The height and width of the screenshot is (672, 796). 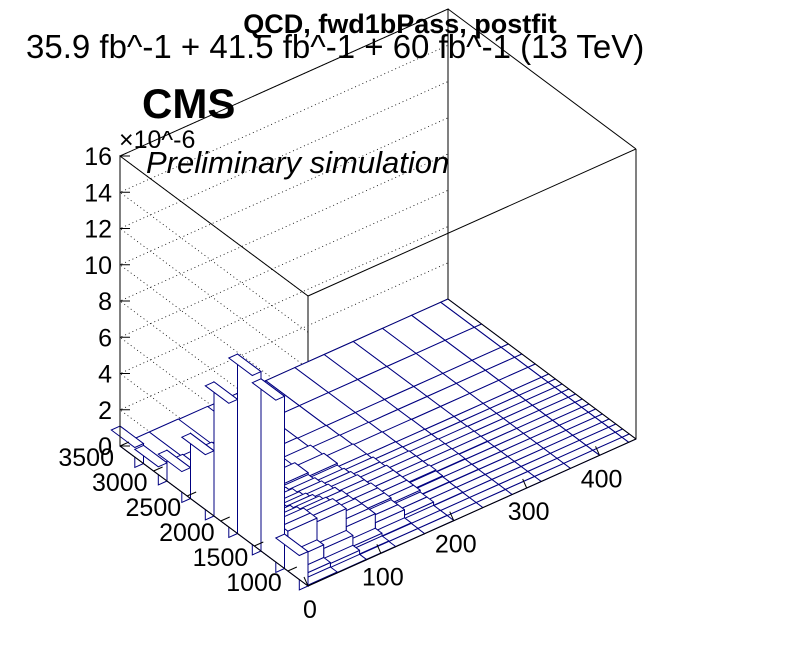 I want to click on y-tick-label: 2000, so click(x=187, y=533).